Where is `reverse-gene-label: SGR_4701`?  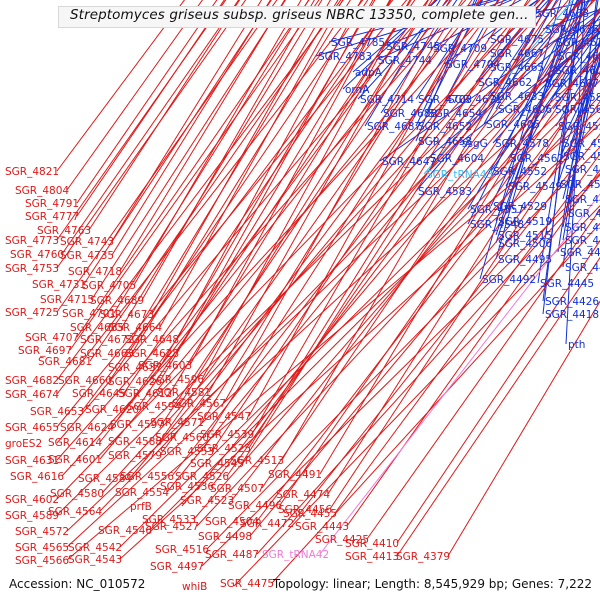
reverse-gene-label: SGR_4701 is located at coordinates (89, 314).